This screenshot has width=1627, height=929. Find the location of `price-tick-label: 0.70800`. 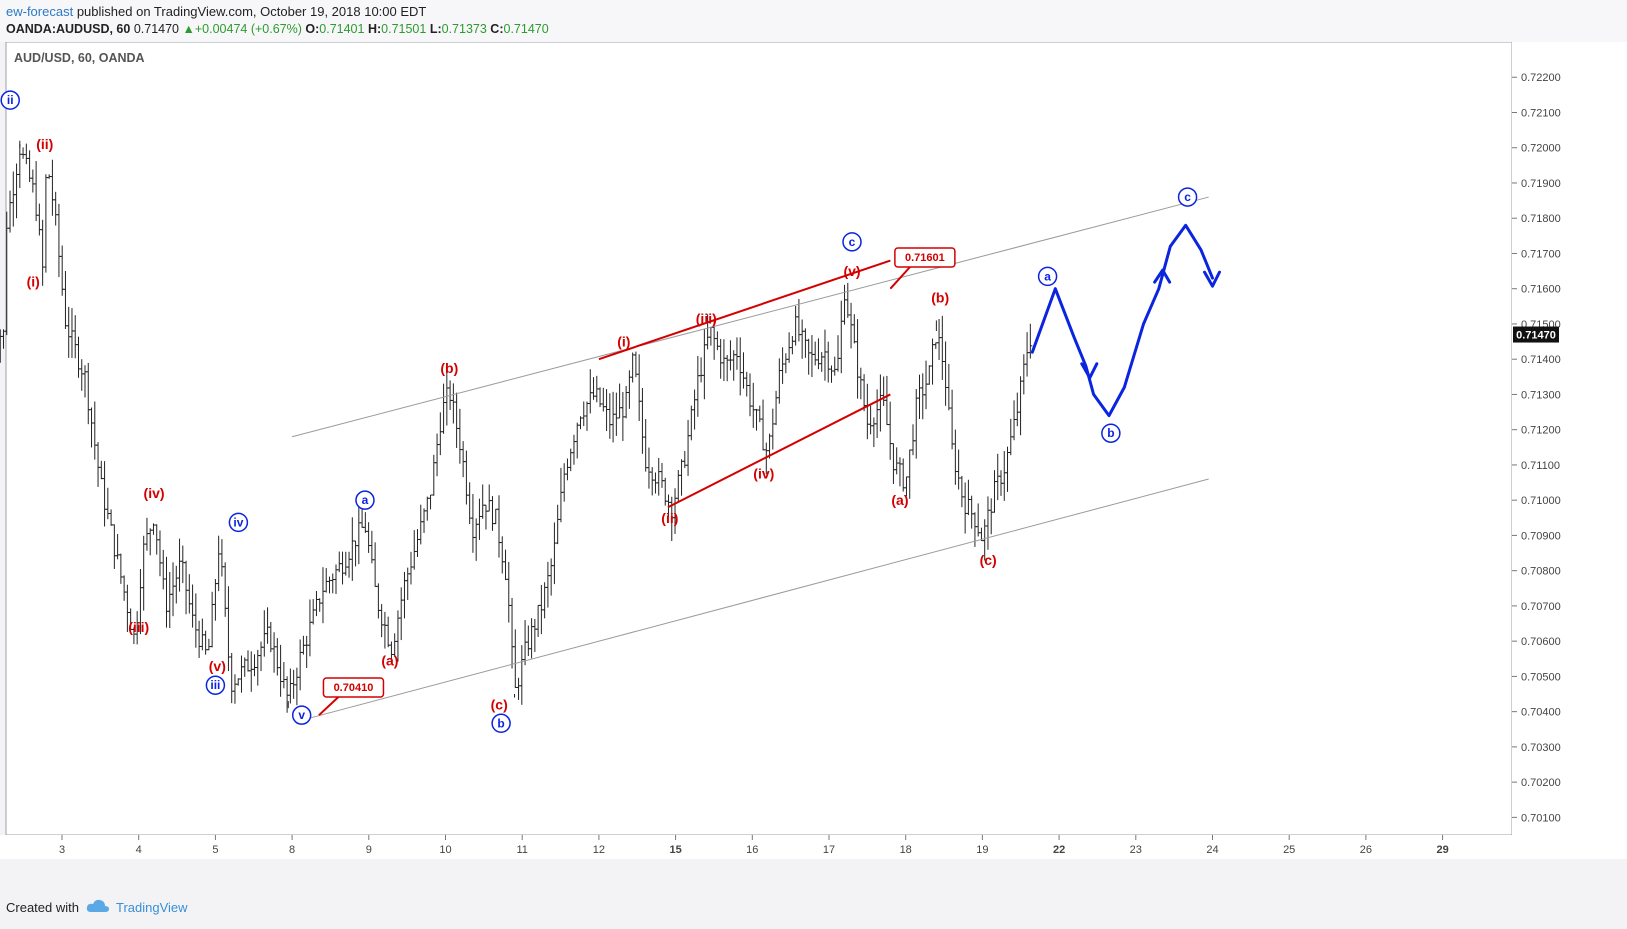

price-tick-label: 0.70800 is located at coordinates (1541, 572).